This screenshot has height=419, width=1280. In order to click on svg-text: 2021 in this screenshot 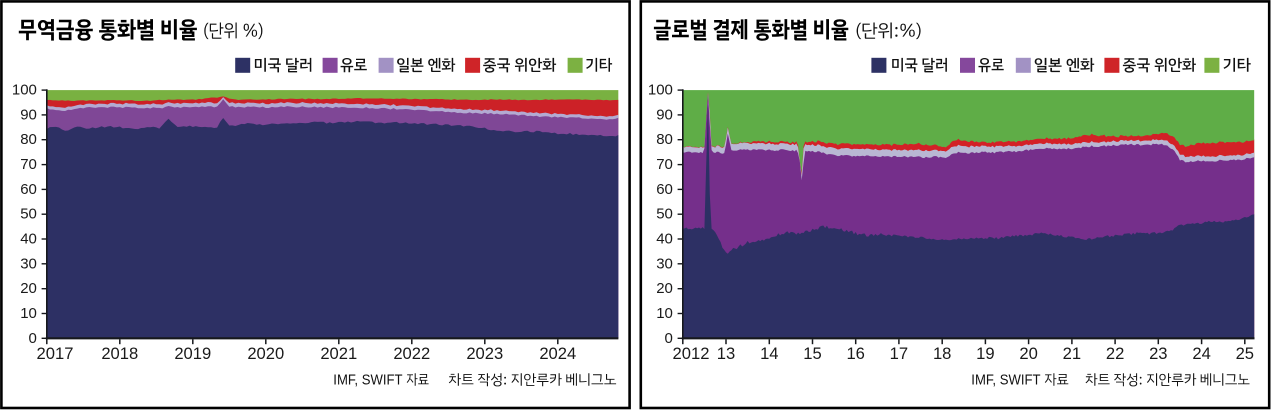, I will do `click(338, 353)`.